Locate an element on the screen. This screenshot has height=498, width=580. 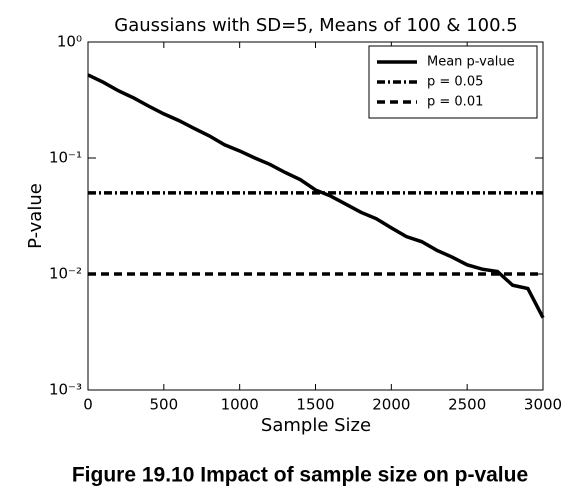
y-tick-label: 10⁻¹ is located at coordinates (65, 158).